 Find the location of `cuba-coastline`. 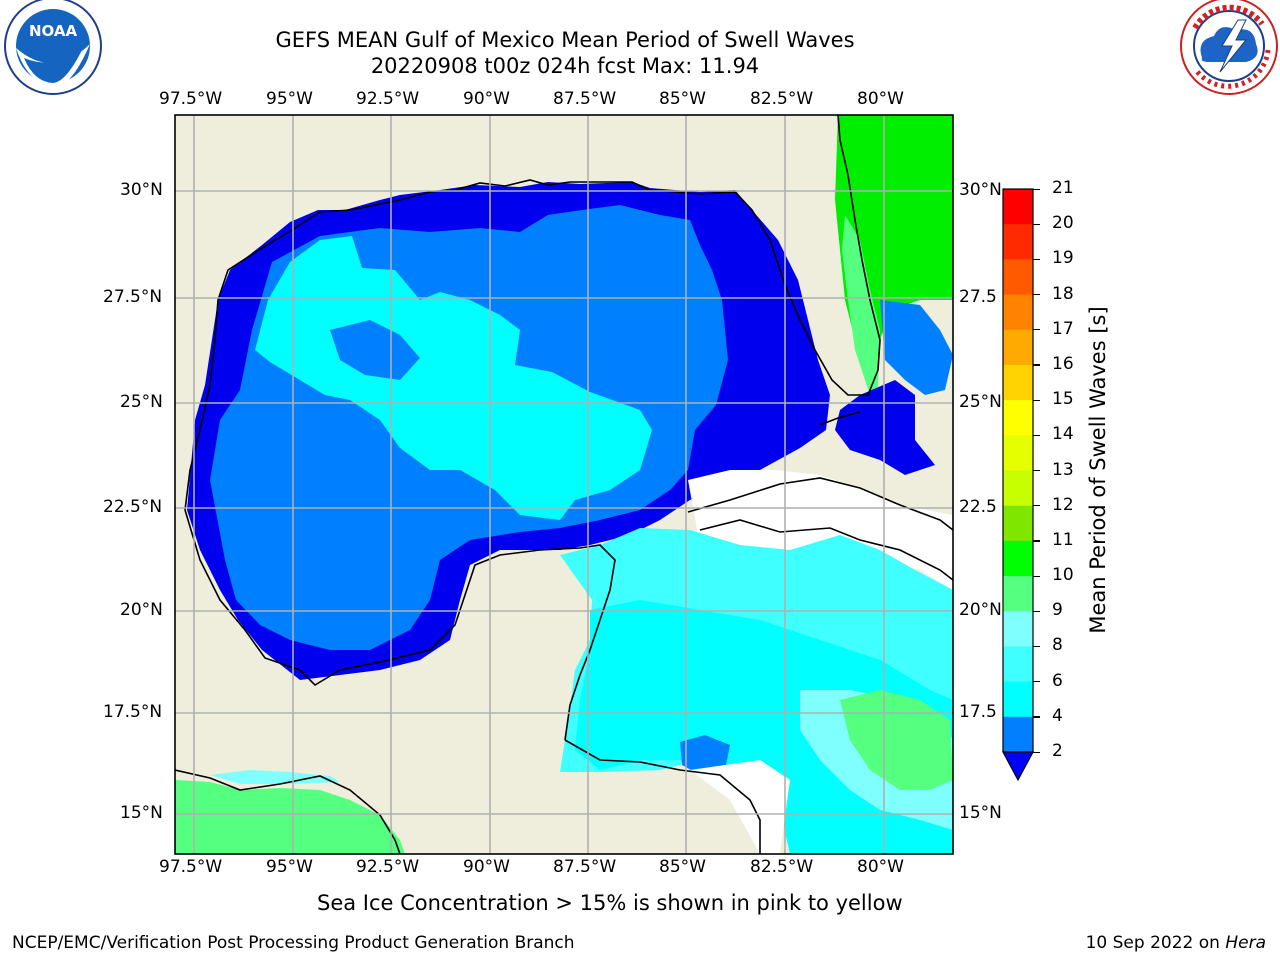

cuba-coastline is located at coordinates (820, 504).